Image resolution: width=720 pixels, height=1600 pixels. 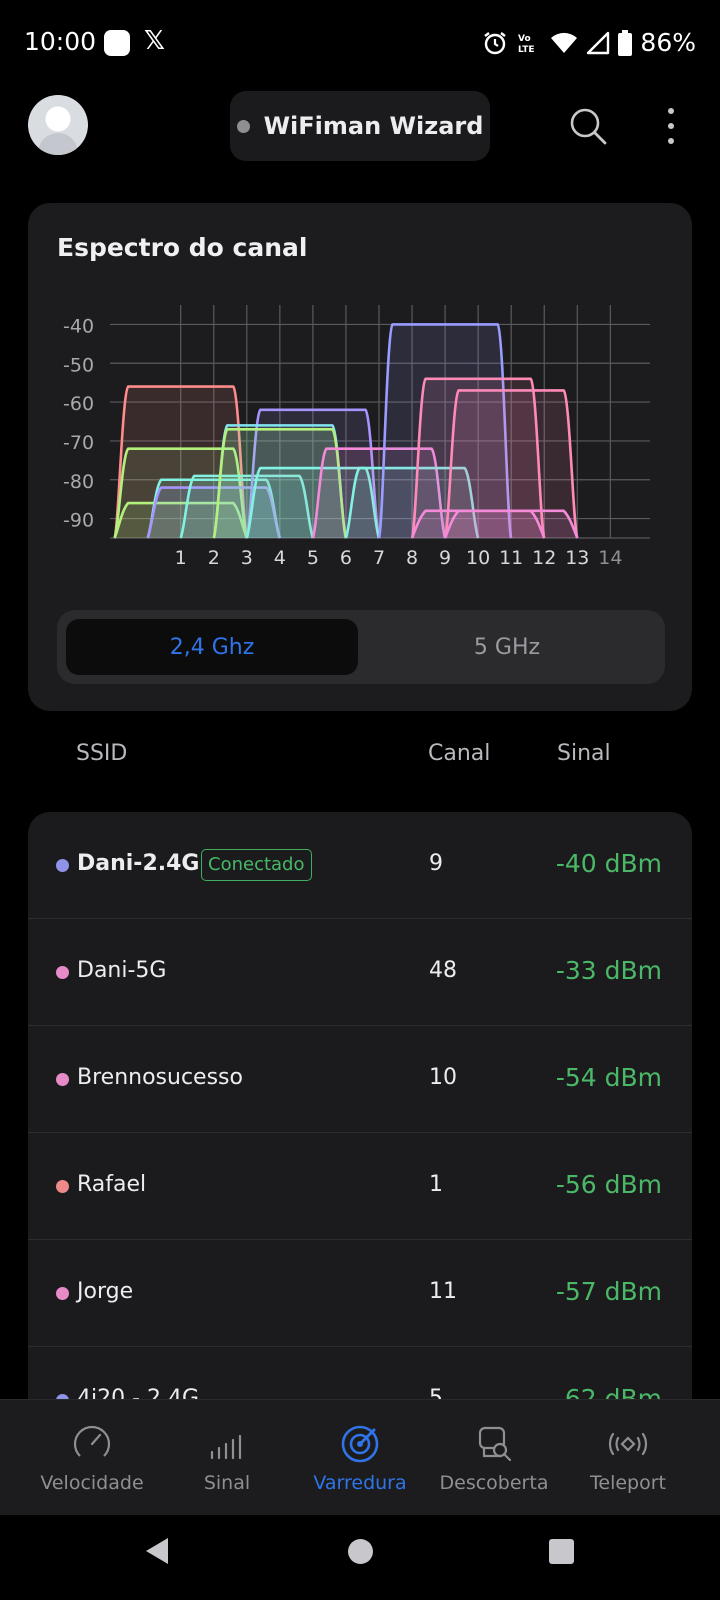 I want to click on x-tick-label: 4, so click(x=280, y=558).